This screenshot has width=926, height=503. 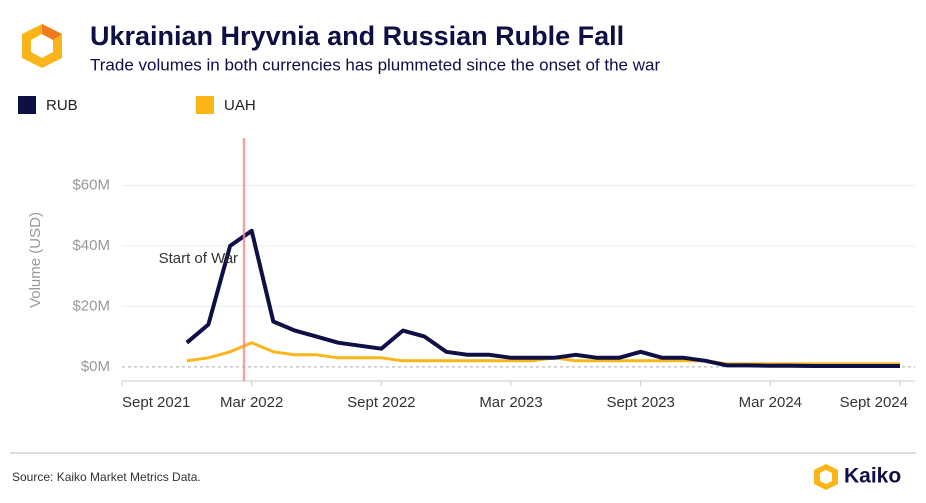 I want to click on logo, so click(x=42, y=46).